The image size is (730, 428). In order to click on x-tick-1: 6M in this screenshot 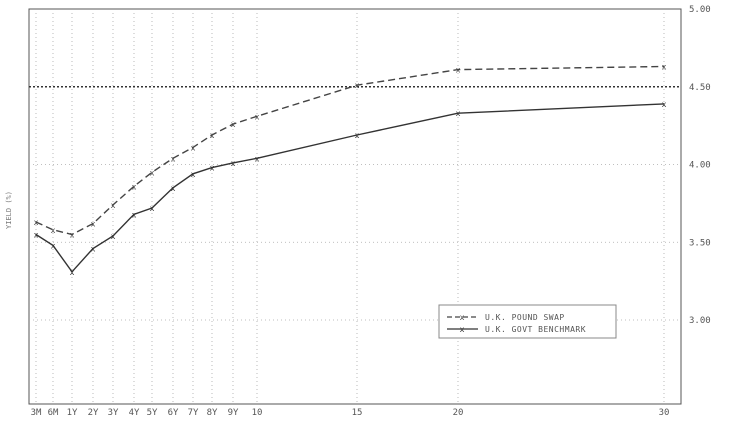, I will do `click(53, 413)`.